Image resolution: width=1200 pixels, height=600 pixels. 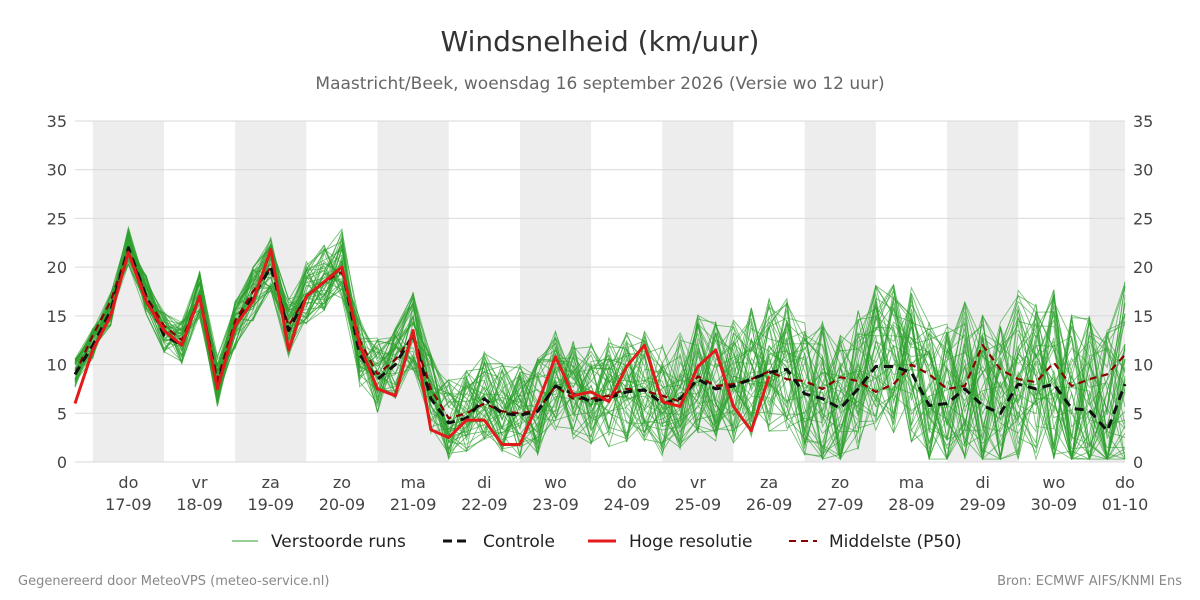 What do you see at coordinates (128, 291) in the screenshot?
I see `day-band` at bounding box center [128, 291].